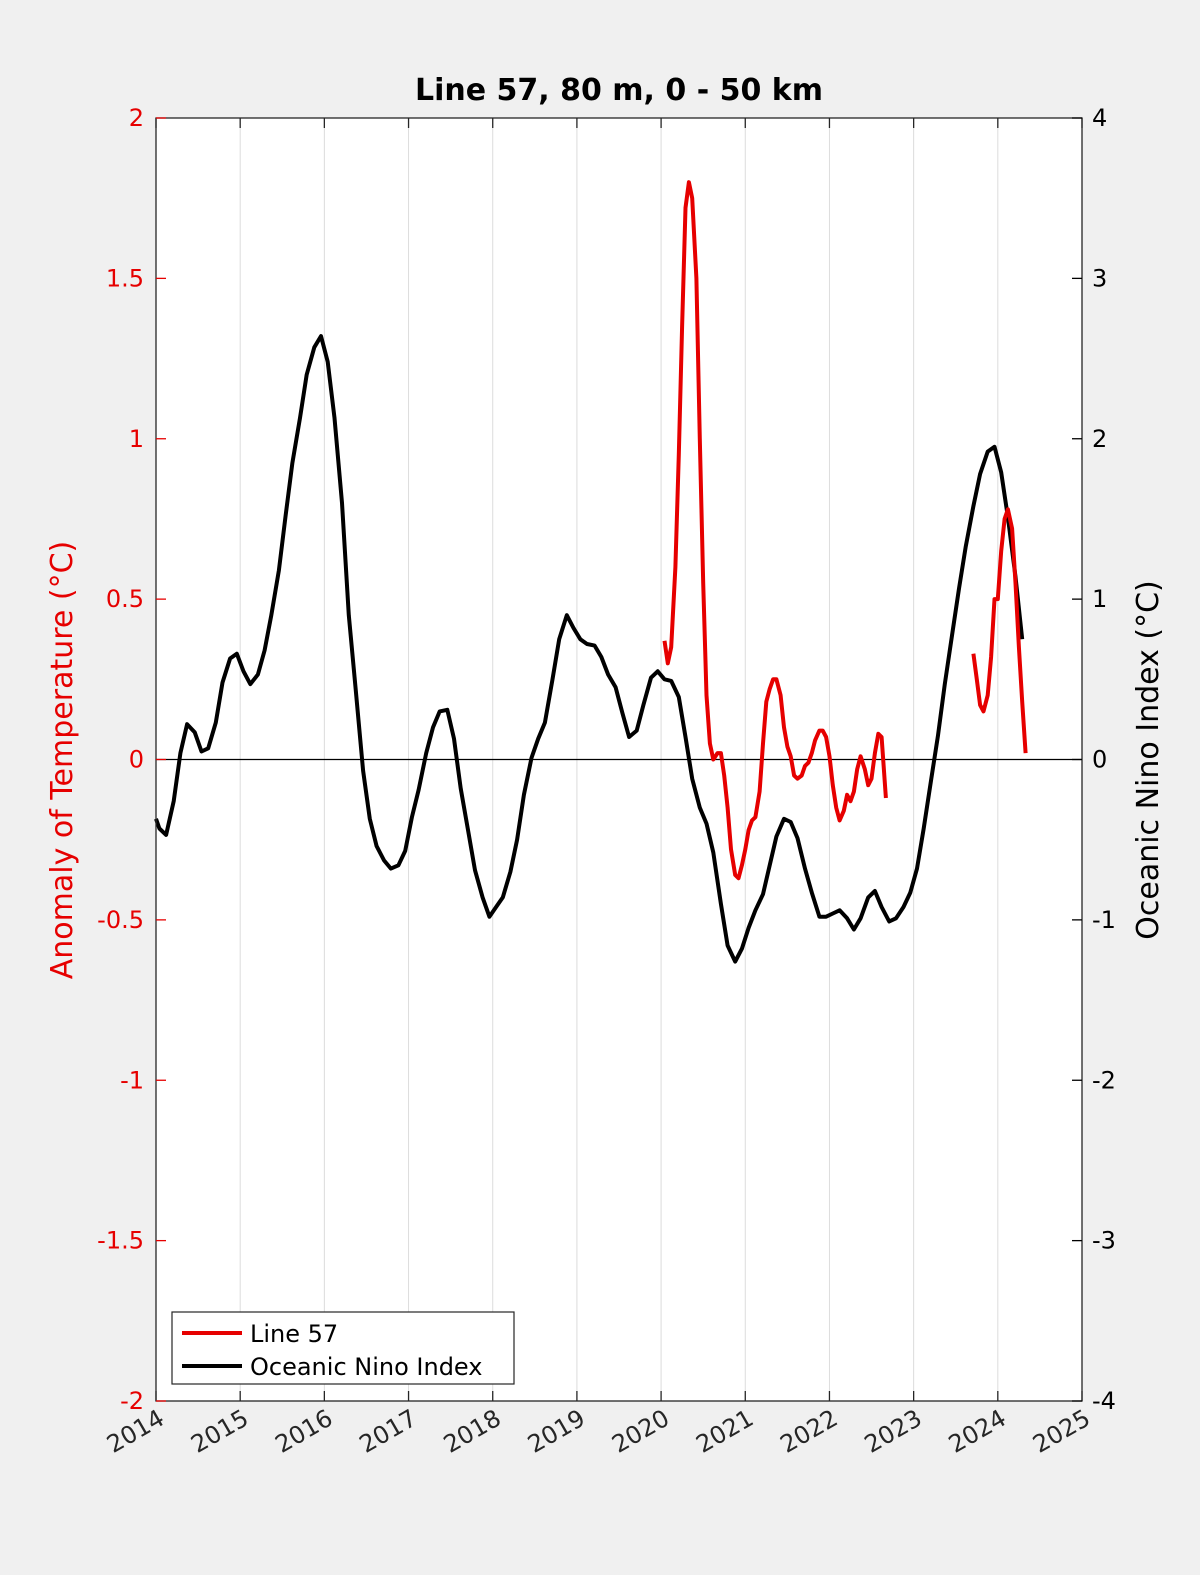  I want to click on chart-title: Line 57, 80 m, 0 - 50 km, so click(619, 90).